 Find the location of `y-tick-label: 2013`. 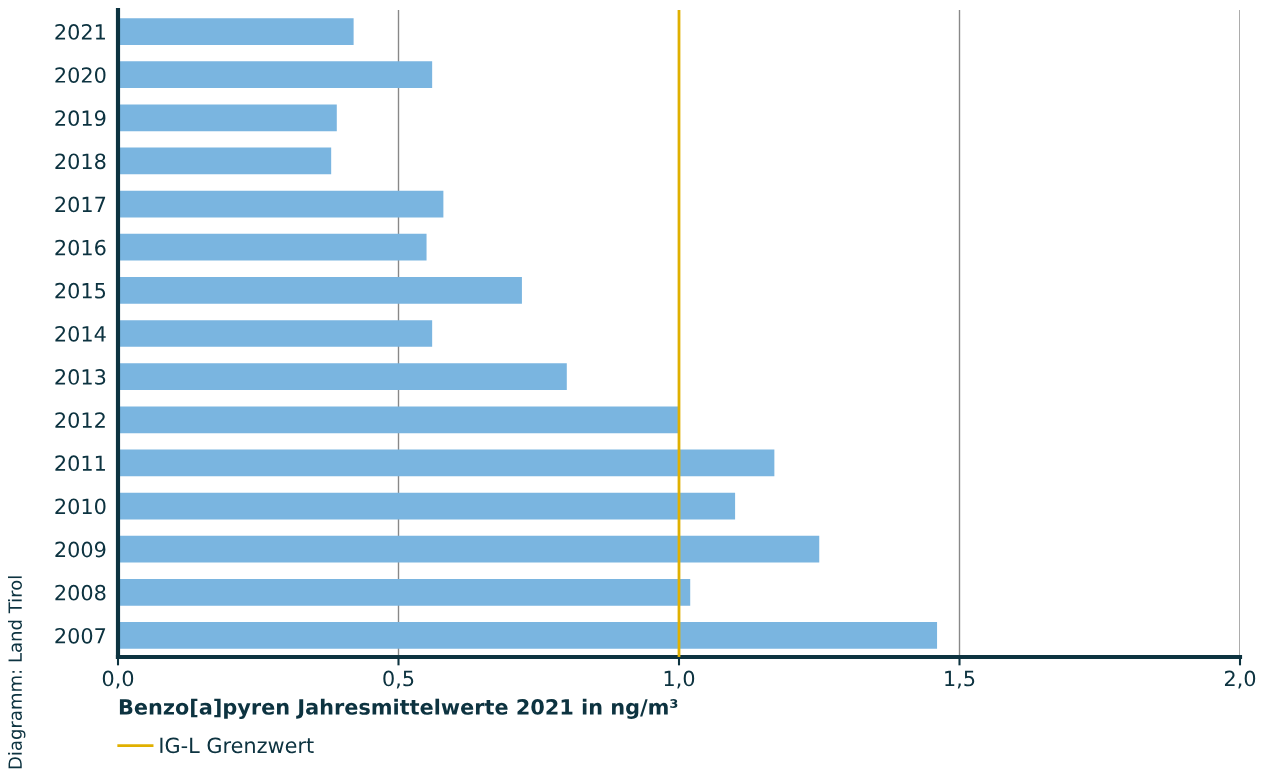

y-tick-label: 2013 is located at coordinates (80, 377).